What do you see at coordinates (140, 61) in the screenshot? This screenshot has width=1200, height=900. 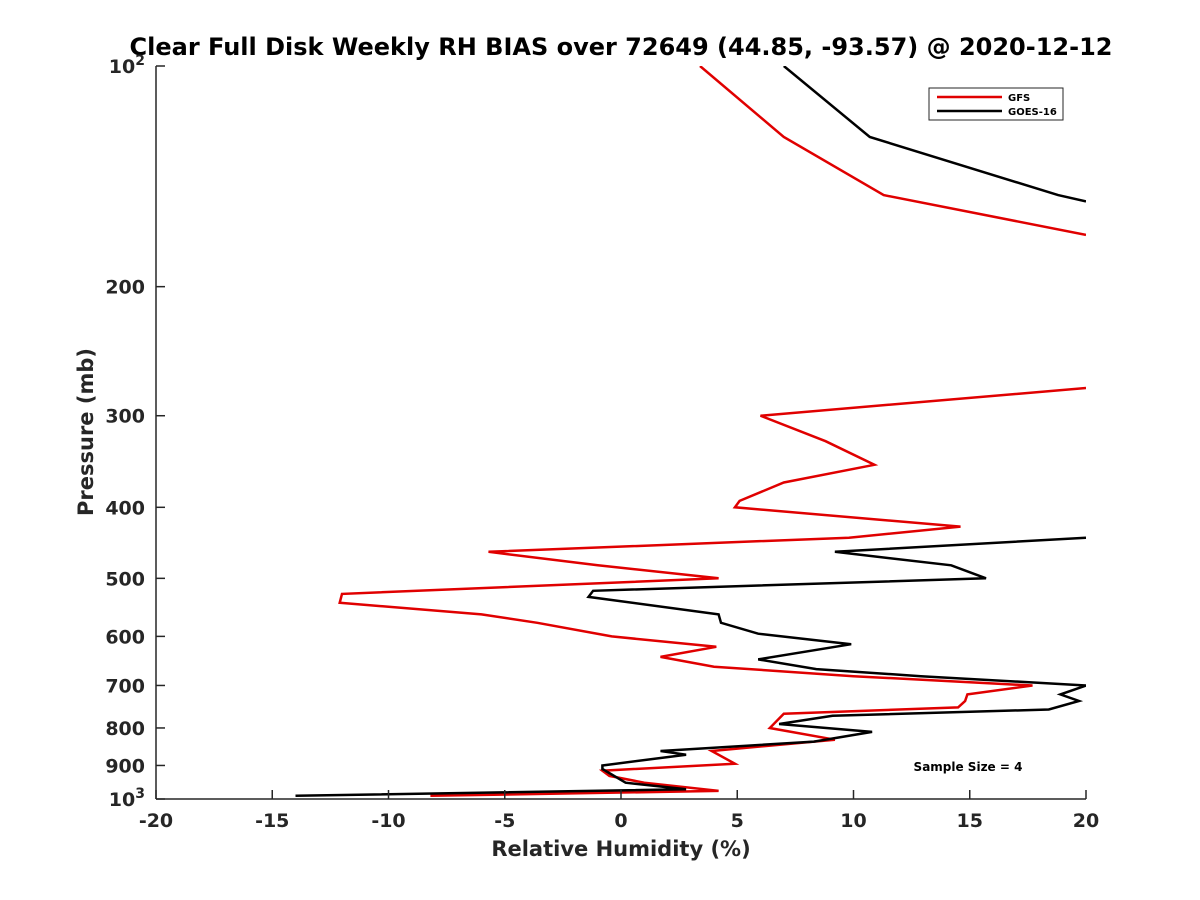 I see `y-tick-exponent: 2` at bounding box center [140, 61].